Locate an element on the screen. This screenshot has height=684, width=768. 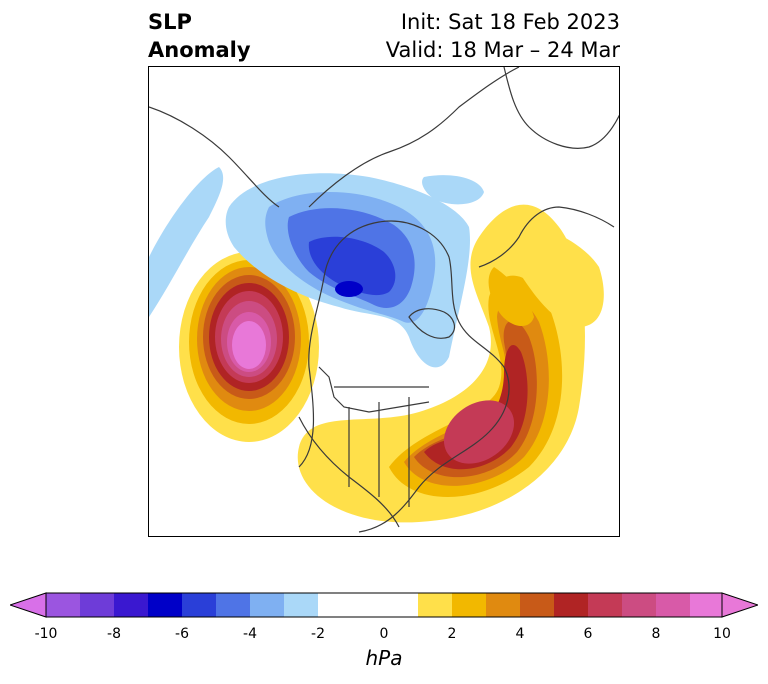
colorbar-extend-high is located at coordinates (739, 605).